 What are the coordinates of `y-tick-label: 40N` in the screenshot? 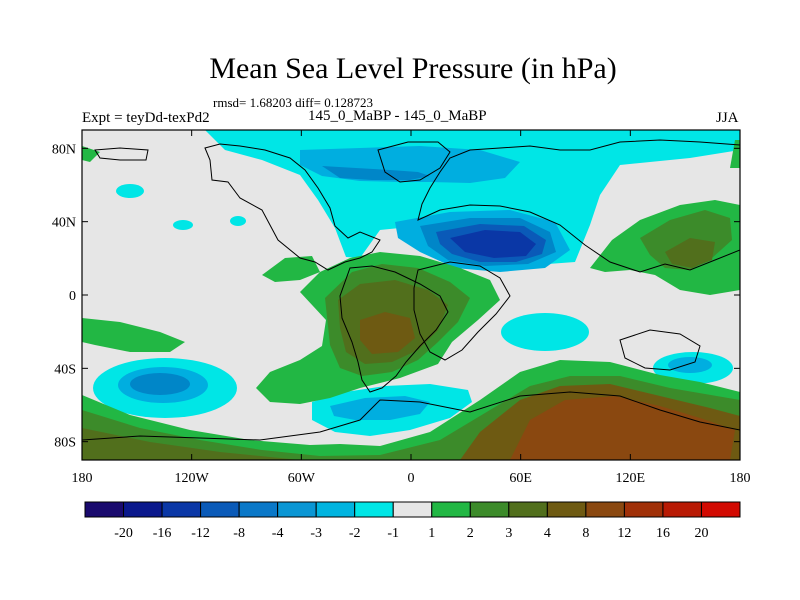 It's located at (64, 223).